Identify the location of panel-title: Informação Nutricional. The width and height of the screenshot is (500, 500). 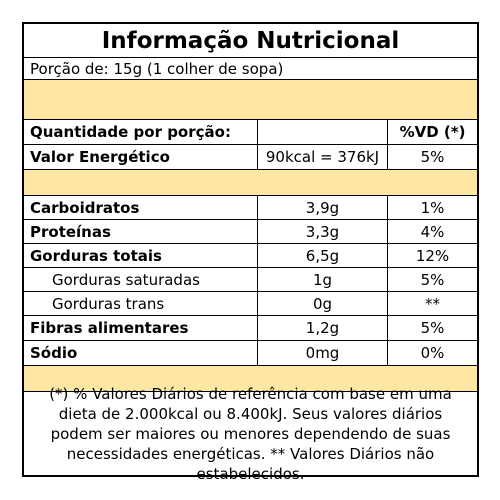
(250, 41).